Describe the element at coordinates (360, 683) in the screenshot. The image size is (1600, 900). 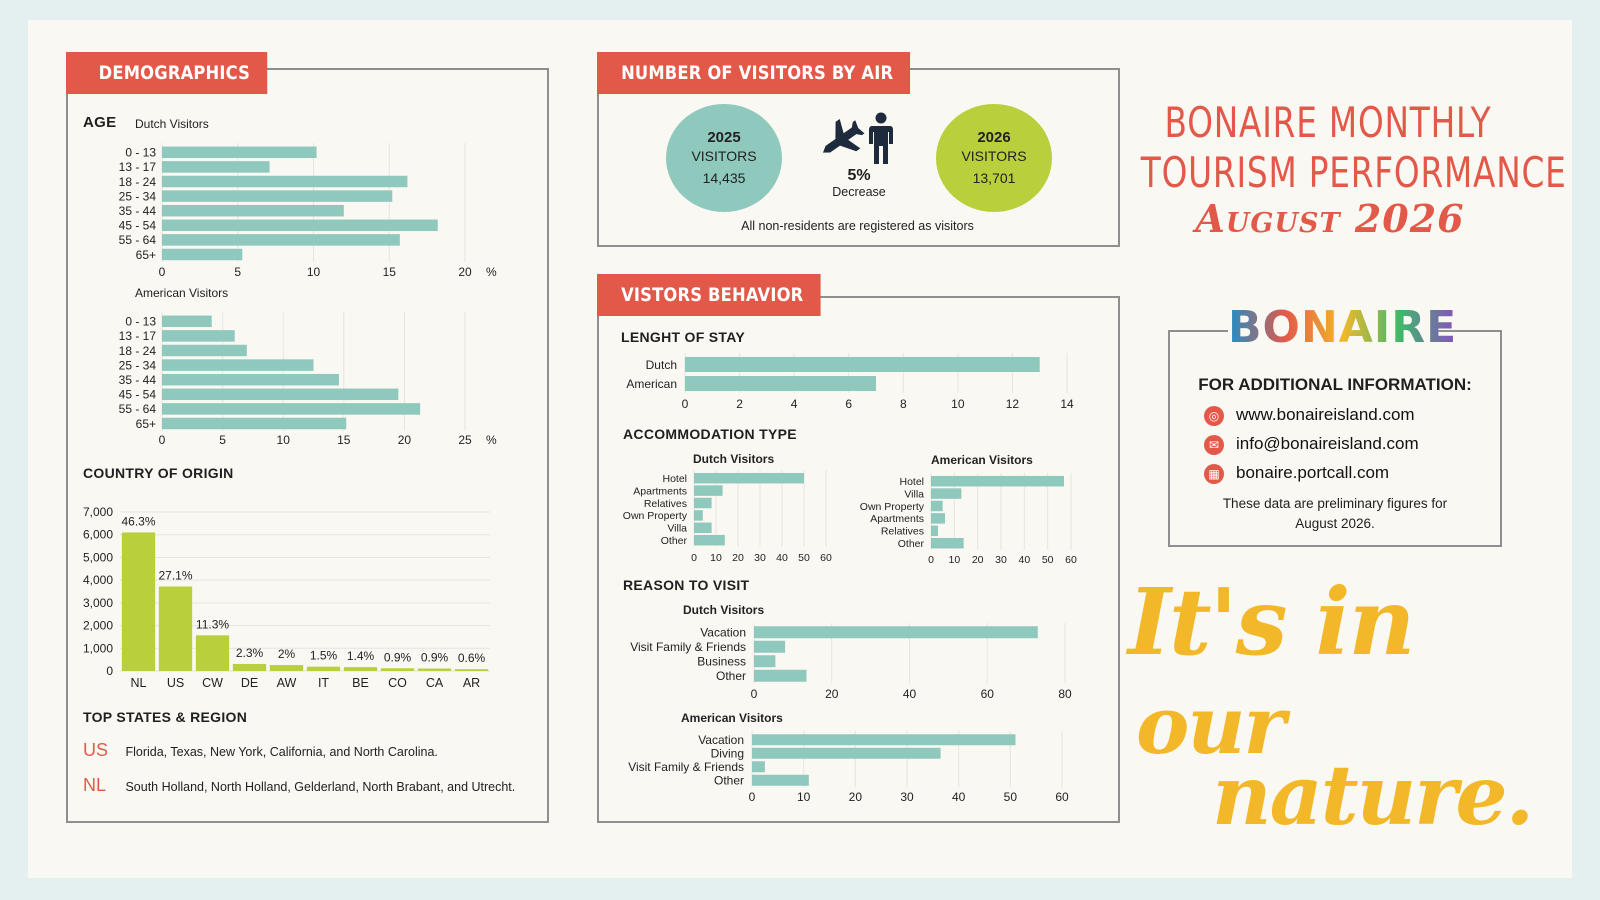
I see `category-label: BE` at that location.